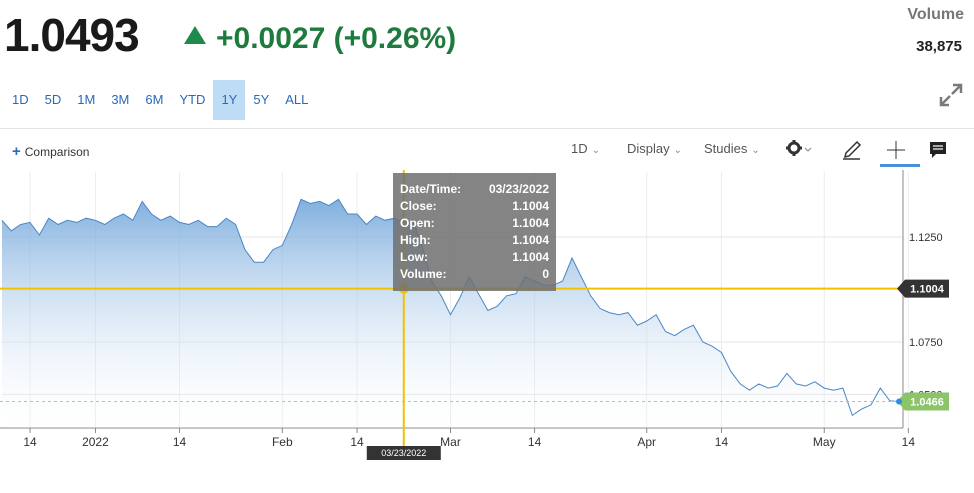  I want to click on comment-icon, so click(938, 150).